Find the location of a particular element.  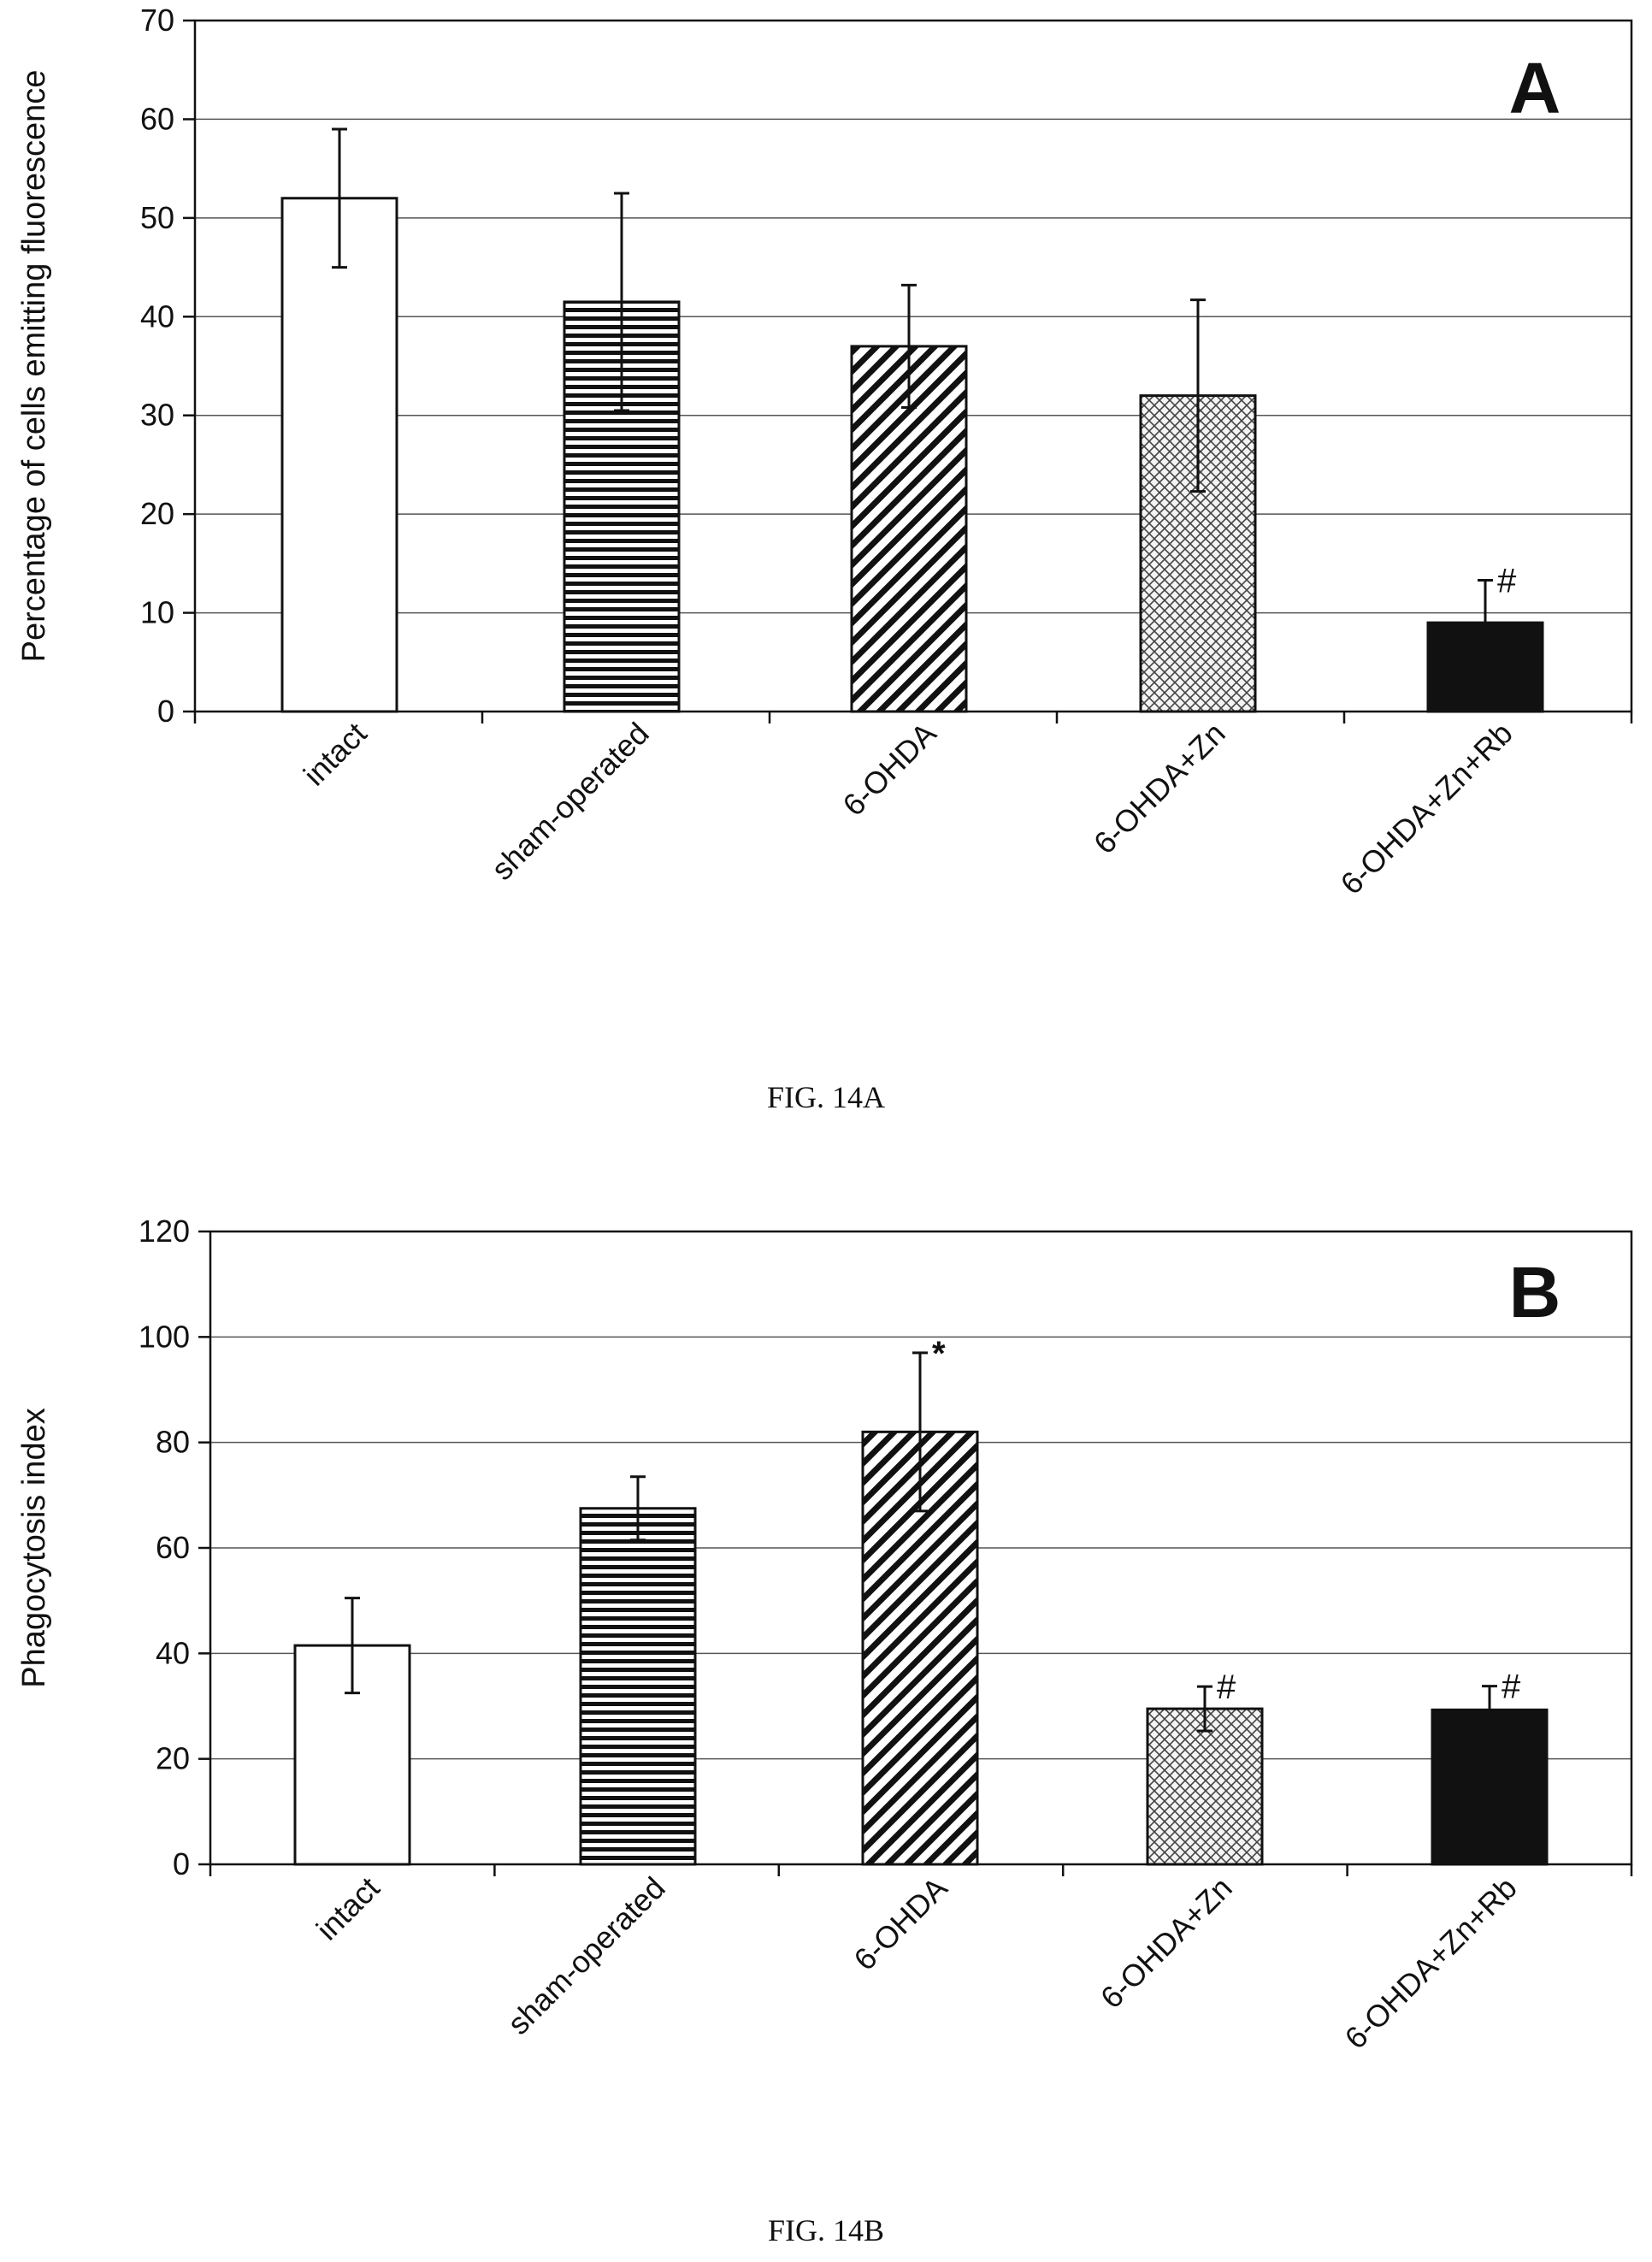

y-tick-label: 100 is located at coordinates (164, 1336).